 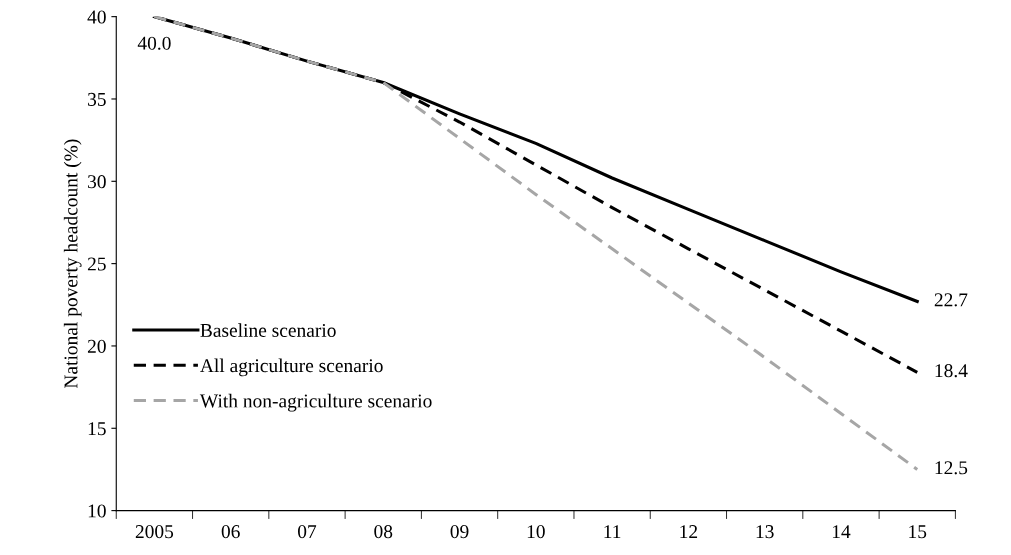 What do you see at coordinates (315, 402) in the screenshot?
I see `legend-label: With non-agriculture scenario` at bounding box center [315, 402].